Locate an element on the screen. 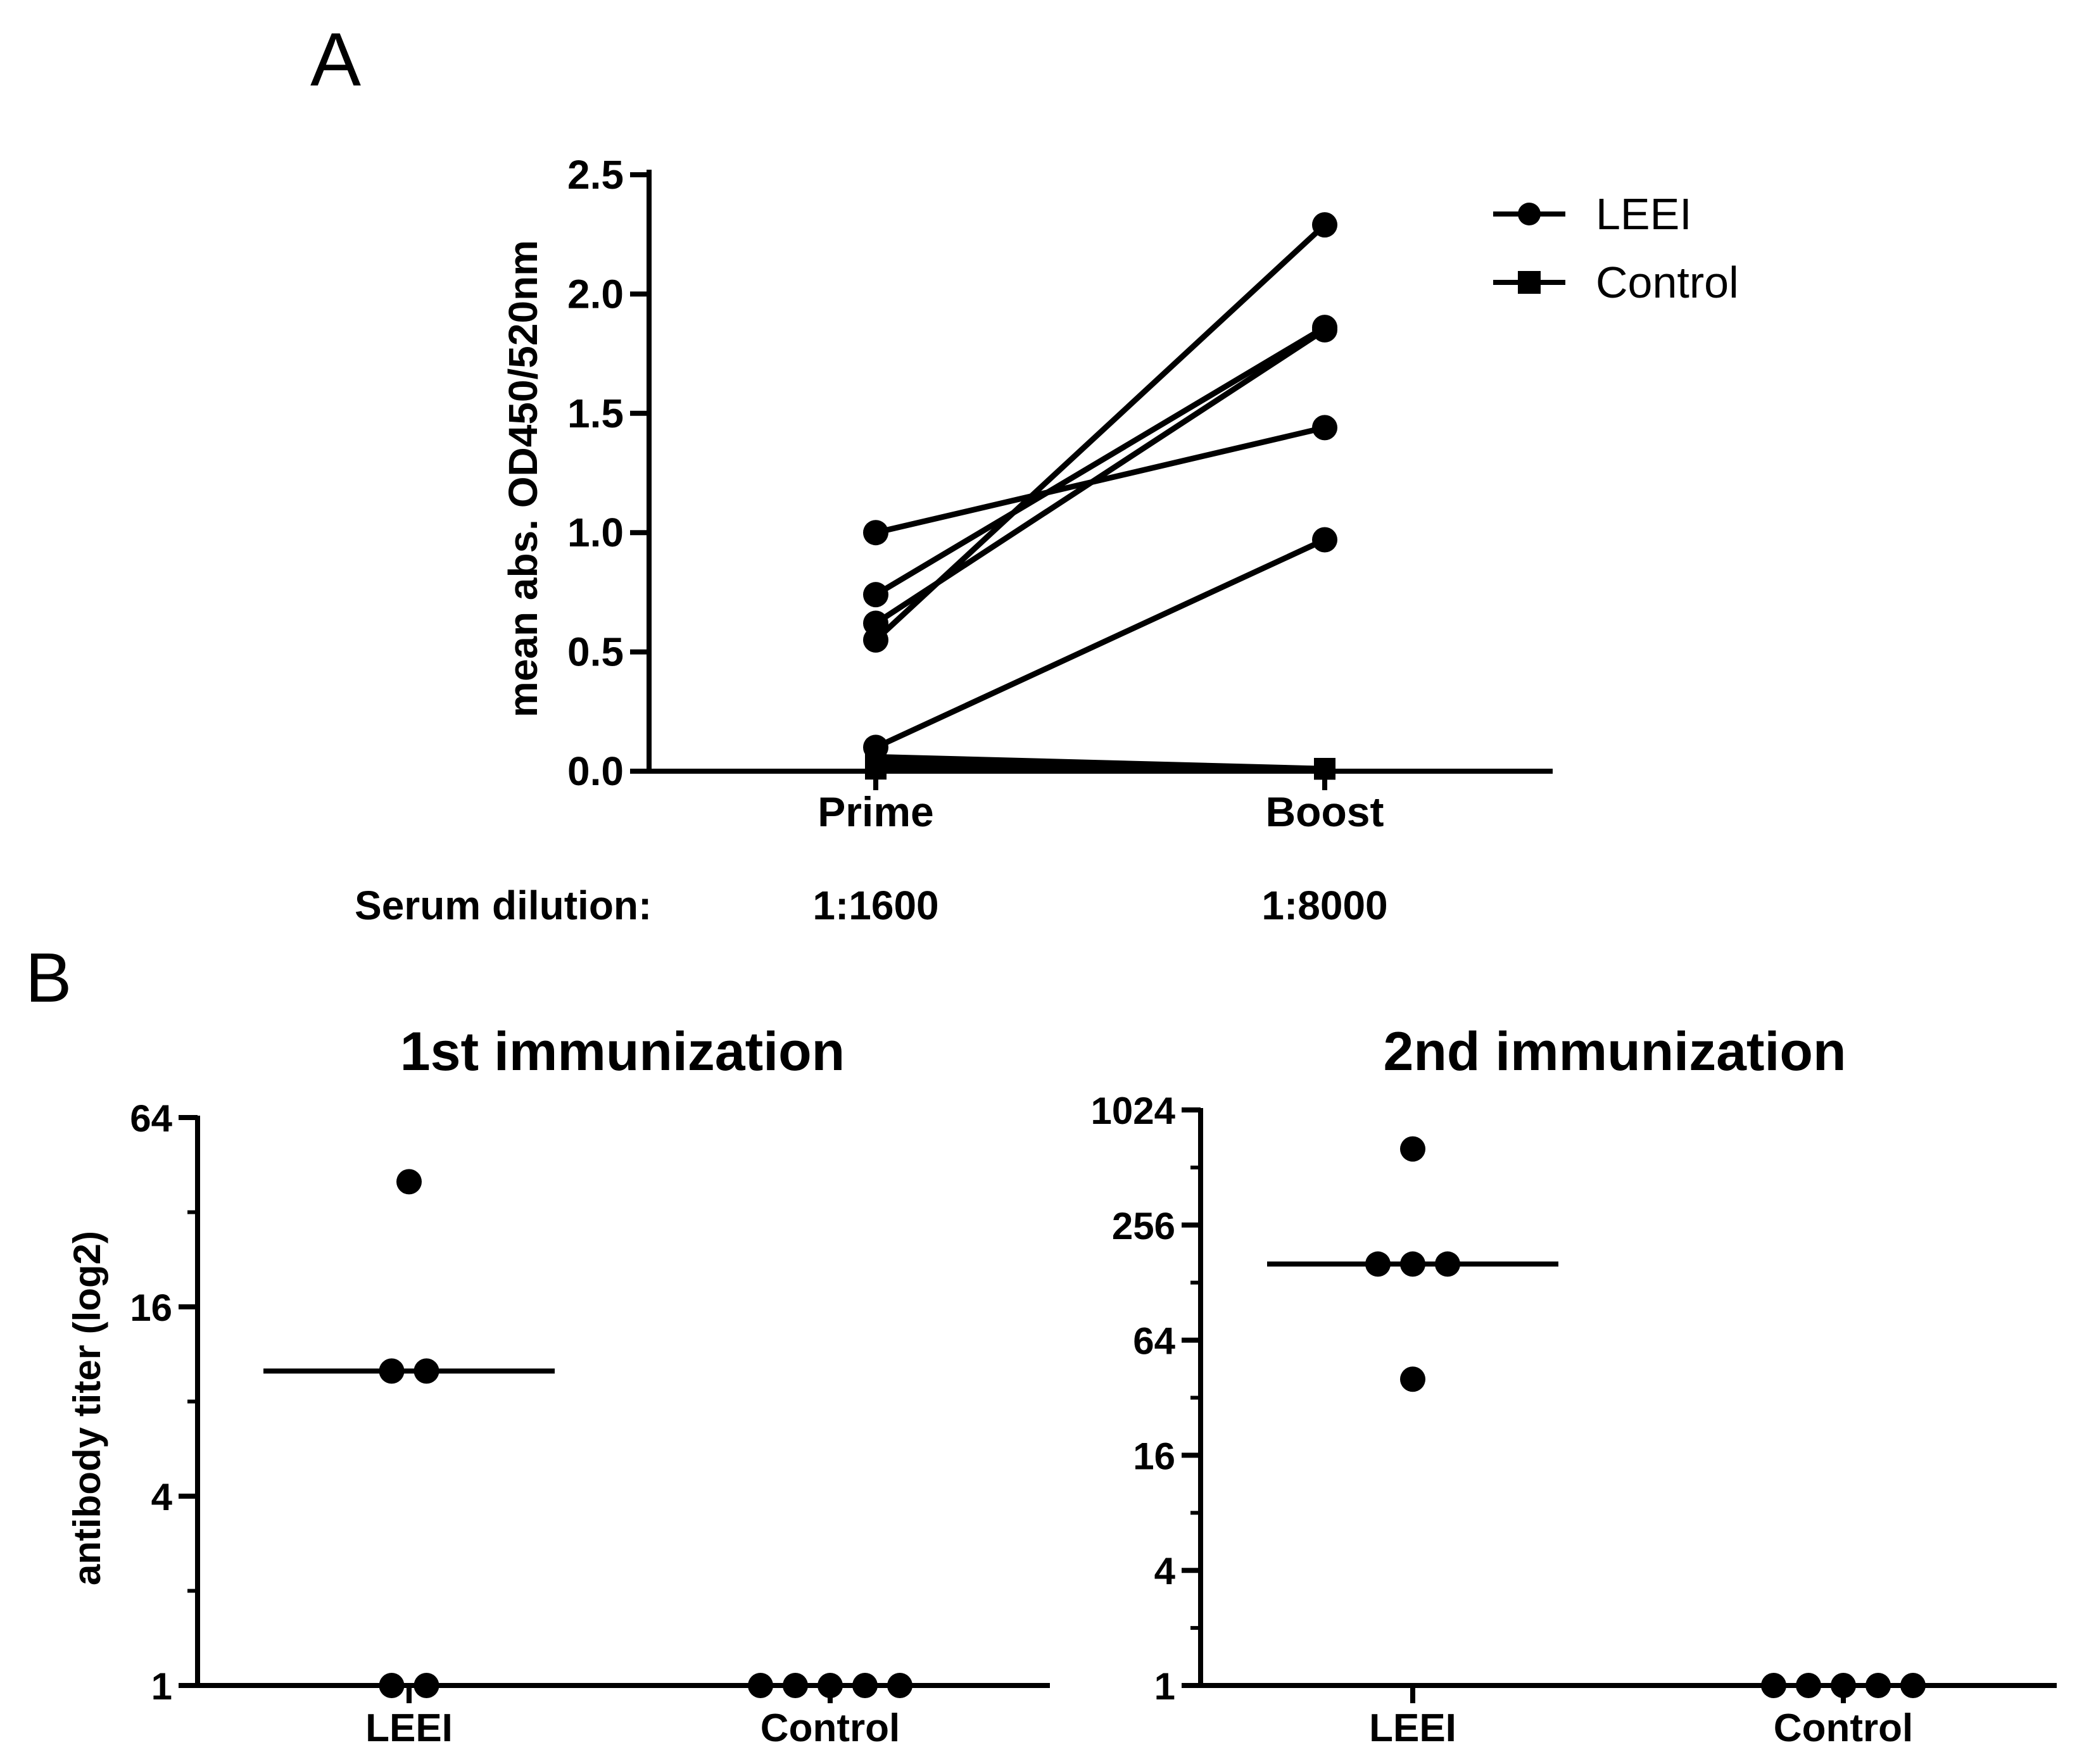 This screenshot has width=2077, height=1764. legend: LEEI Control is located at coordinates (1616, 248).